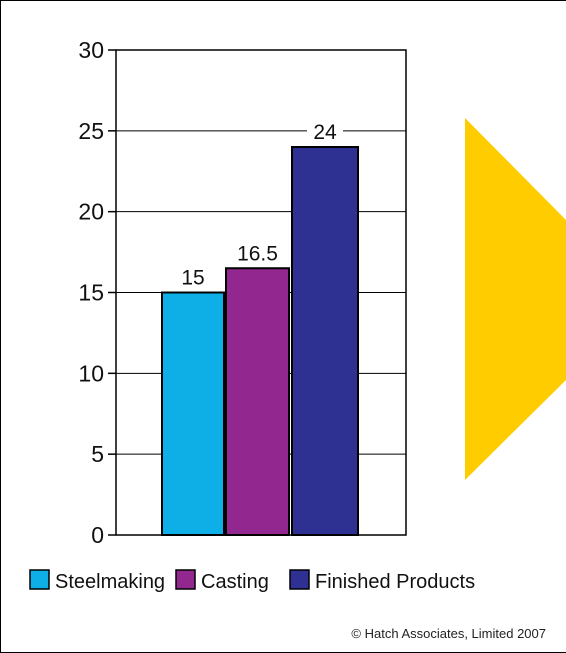  I want to click on data-label: 16.5, so click(257, 253).